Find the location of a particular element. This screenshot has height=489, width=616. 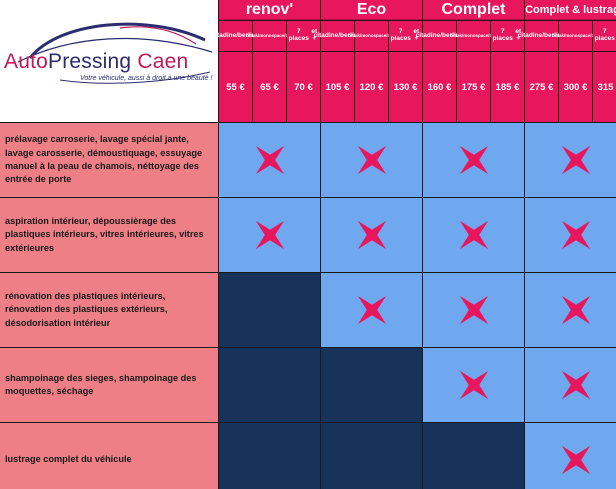

price-cell: 70 € is located at coordinates (303, 87).